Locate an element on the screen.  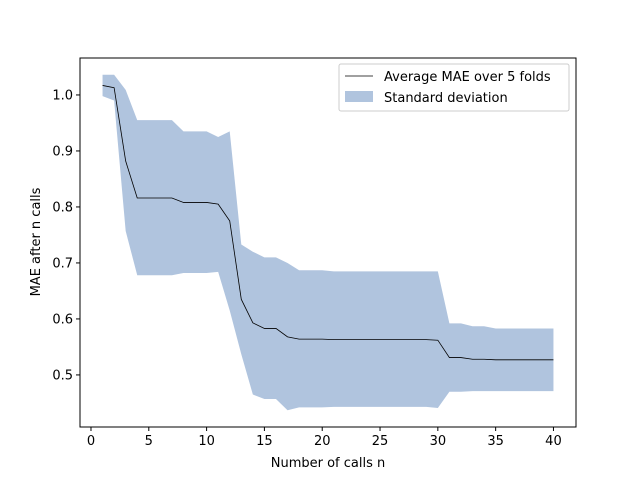
x-tick-label: 0 is located at coordinates (91, 441).